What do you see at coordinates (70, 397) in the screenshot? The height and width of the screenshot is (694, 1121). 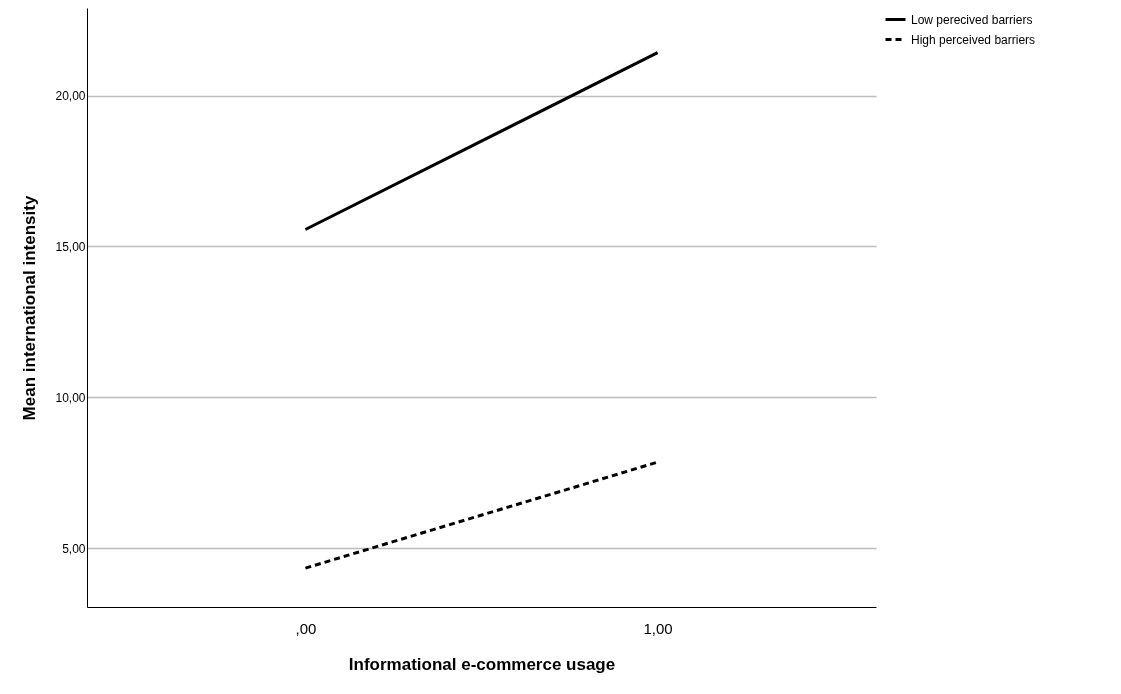 I see `y-tick-label: 10,00` at bounding box center [70, 397].